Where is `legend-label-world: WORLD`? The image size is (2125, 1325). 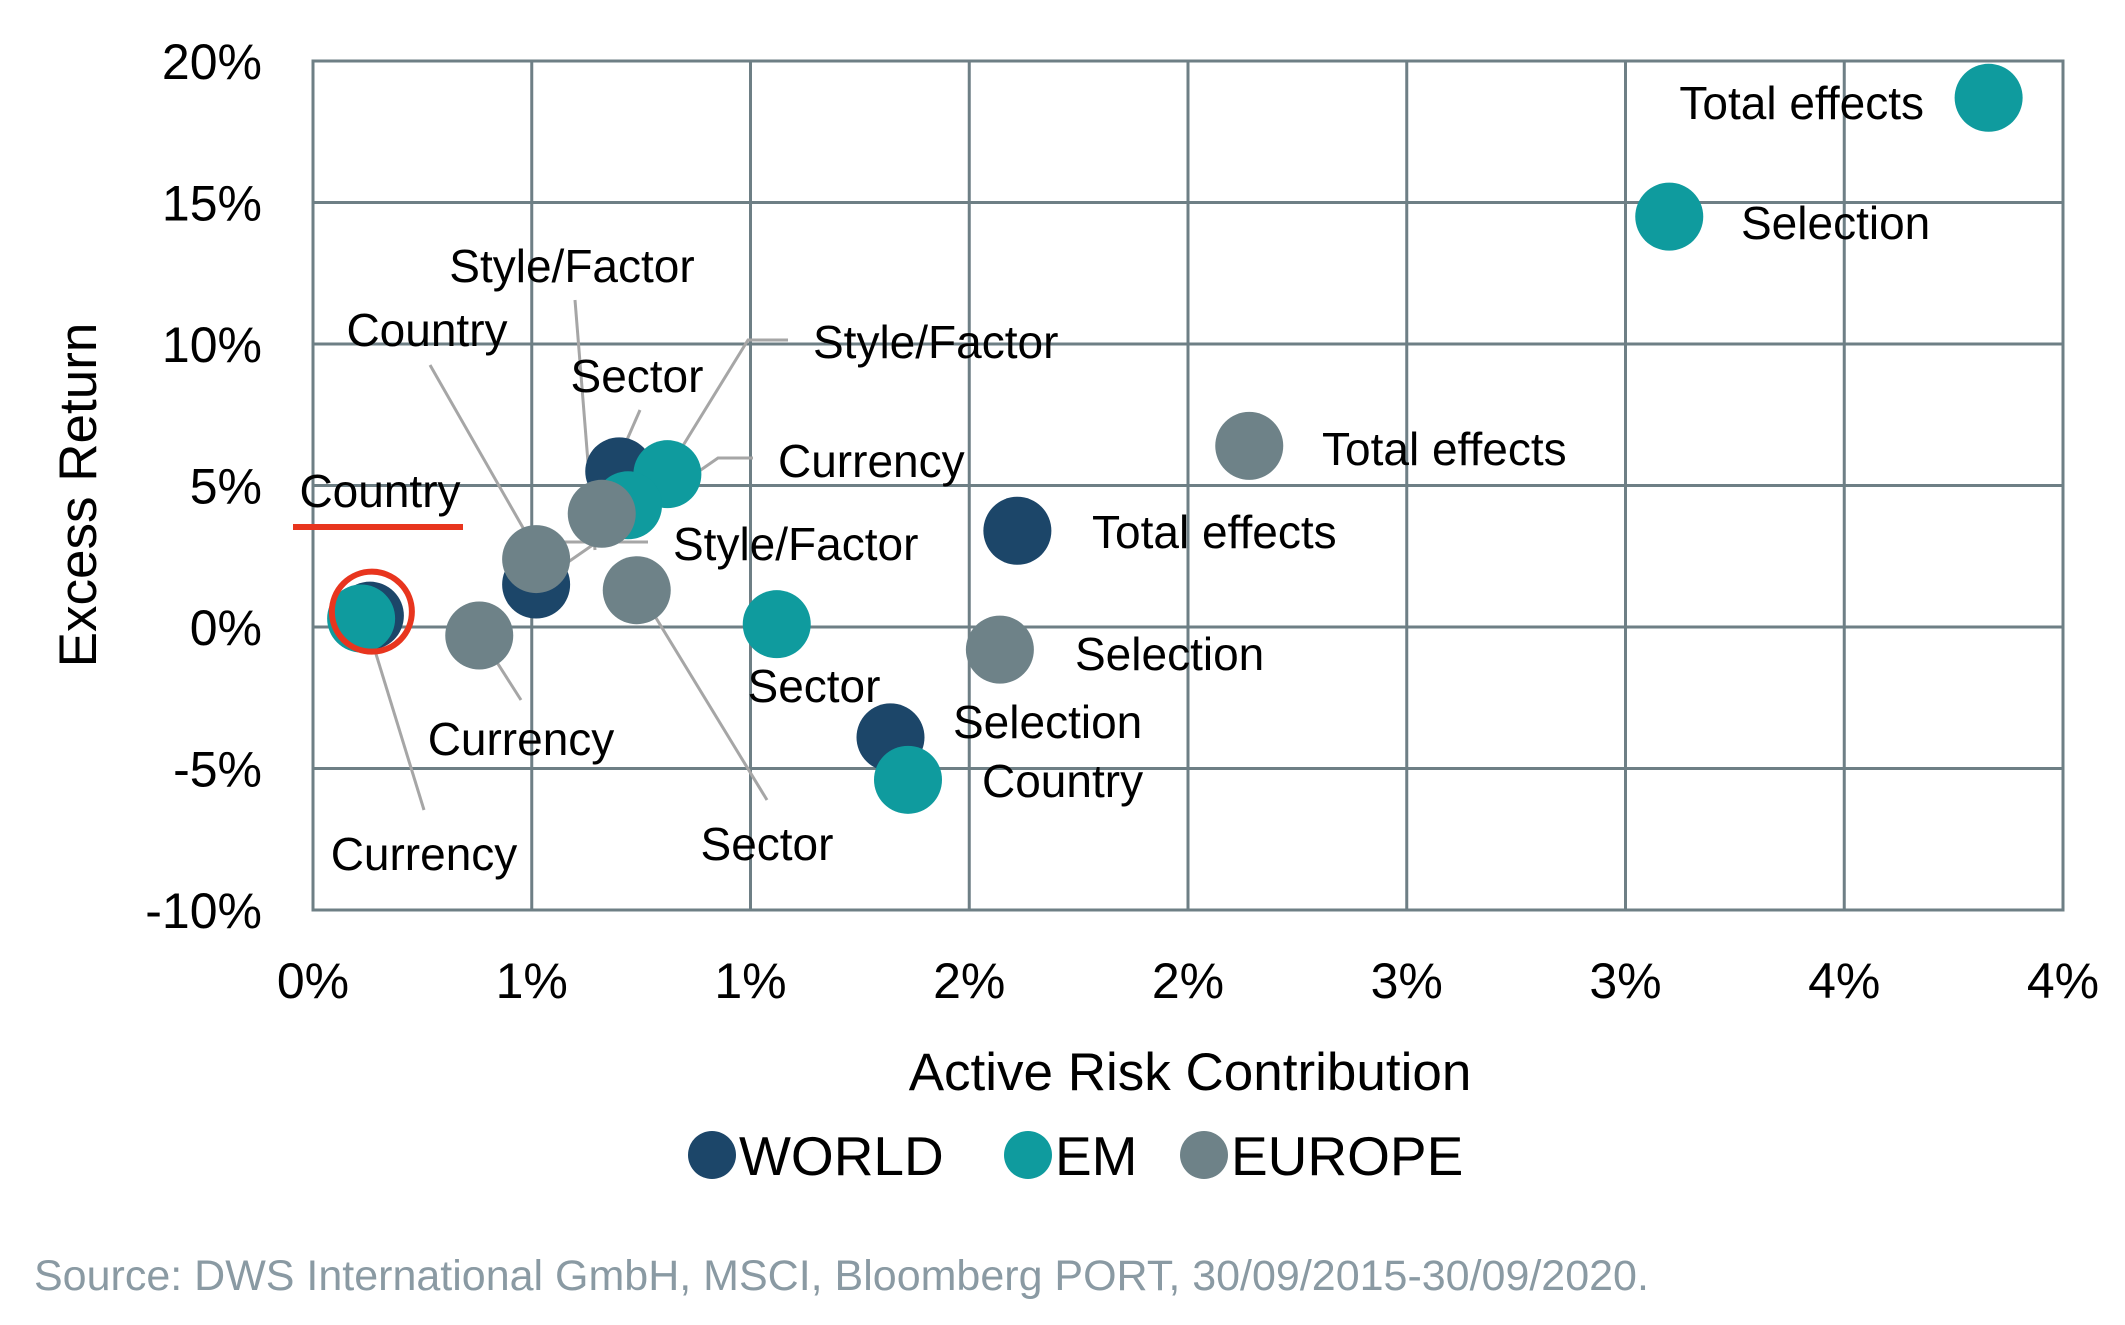
legend-label-world: WORLD is located at coordinates (841, 1156).